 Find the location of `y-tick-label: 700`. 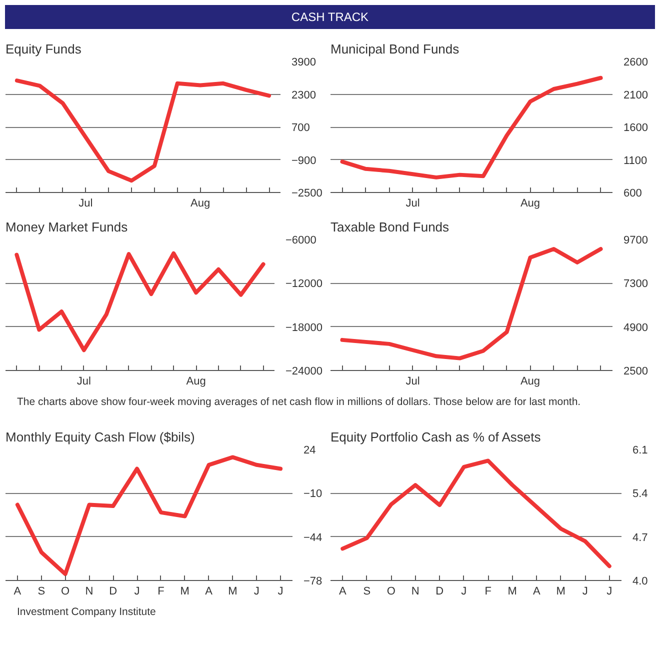

y-tick-label: 700 is located at coordinates (301, 128).